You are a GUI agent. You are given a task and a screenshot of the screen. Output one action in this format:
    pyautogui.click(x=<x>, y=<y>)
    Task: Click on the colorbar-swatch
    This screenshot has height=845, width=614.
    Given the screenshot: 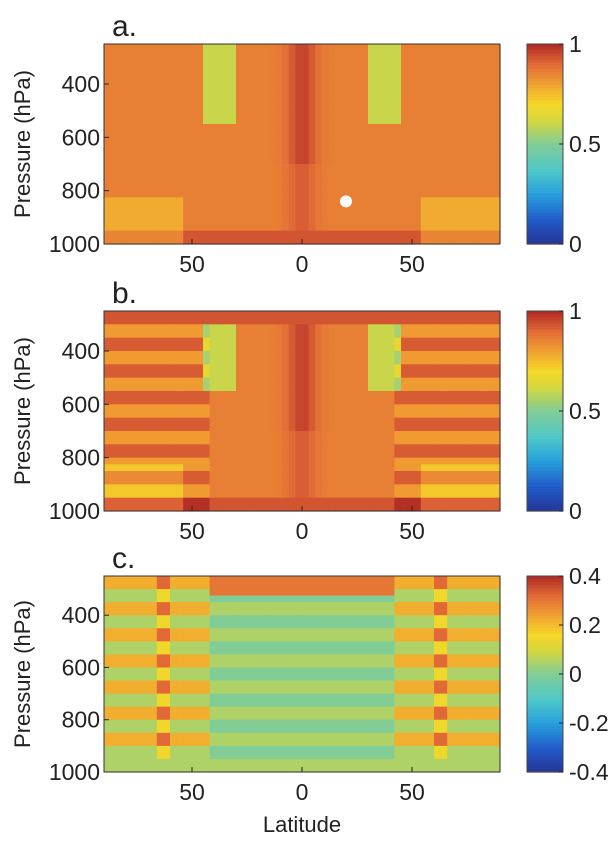 What is the action you would take?
    pyautogui.click(x=545, y=214)
    